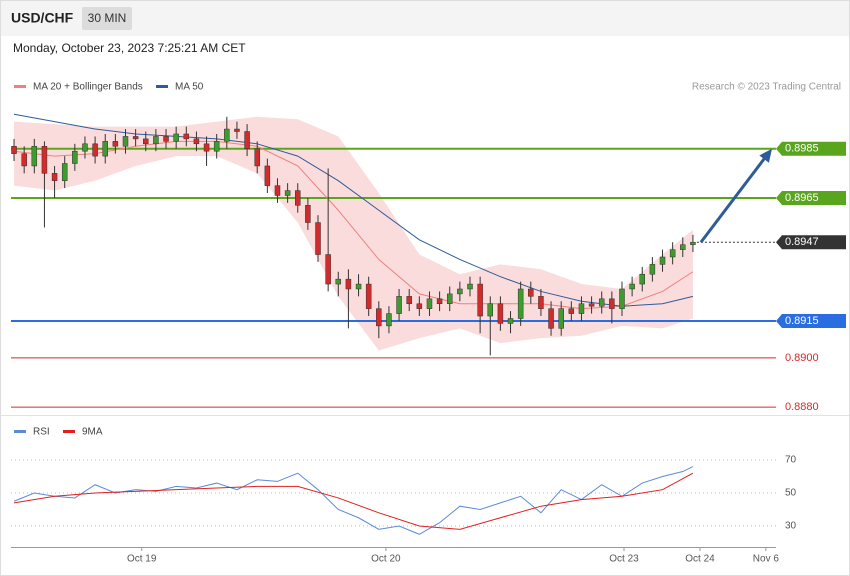  I want to click on legend-label: RSI, so click(41, 432).